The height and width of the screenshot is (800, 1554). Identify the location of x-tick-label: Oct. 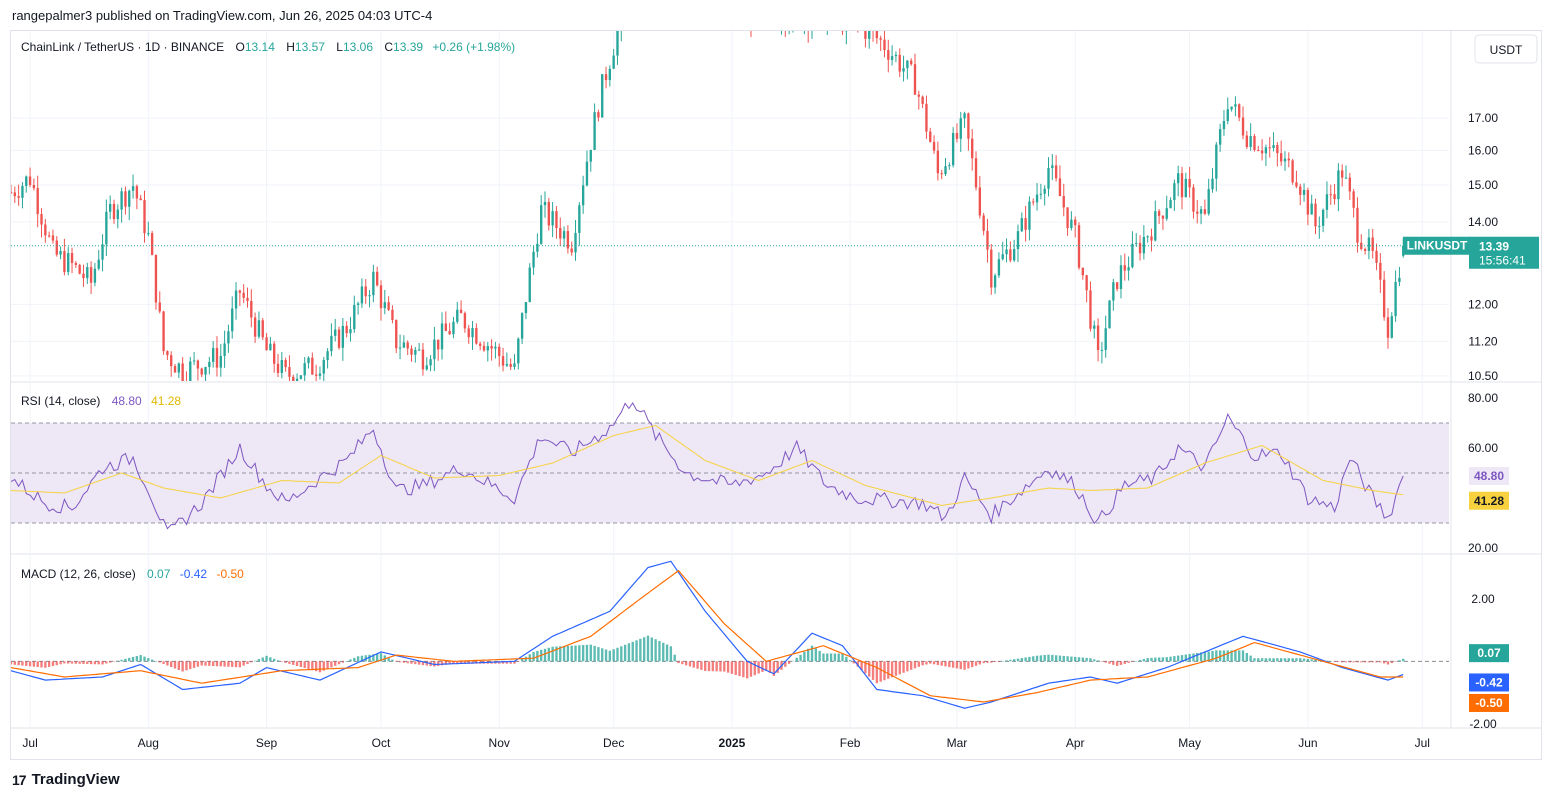
(381, 743).